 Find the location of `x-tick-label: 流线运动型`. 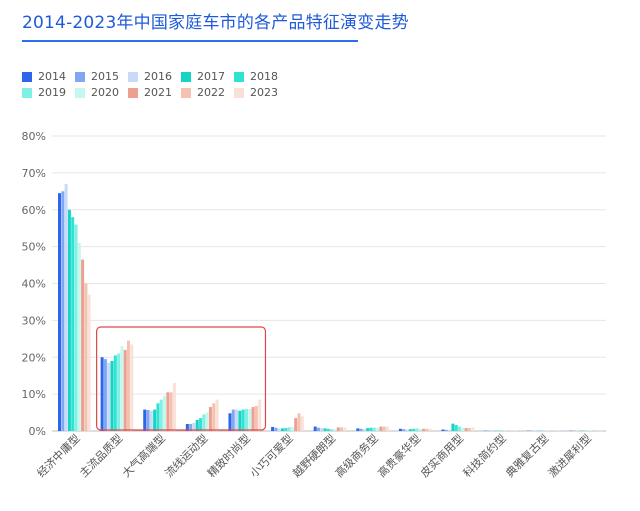

x-tick-label: 流线运动型 is located at coordinates (186, 455).